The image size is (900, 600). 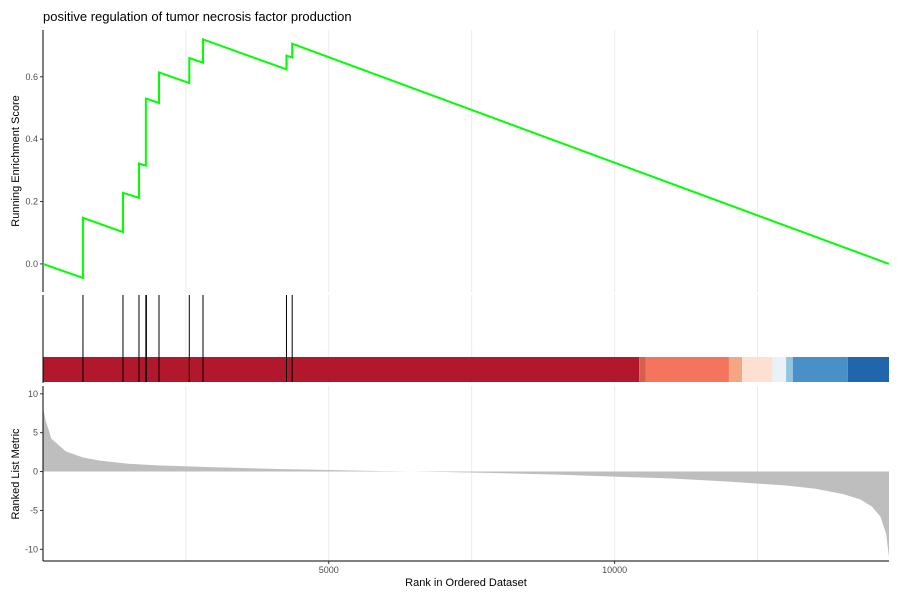 I want to click on ranked-y-axis-label: Ranked List Metric, so click(x=16, y=474).